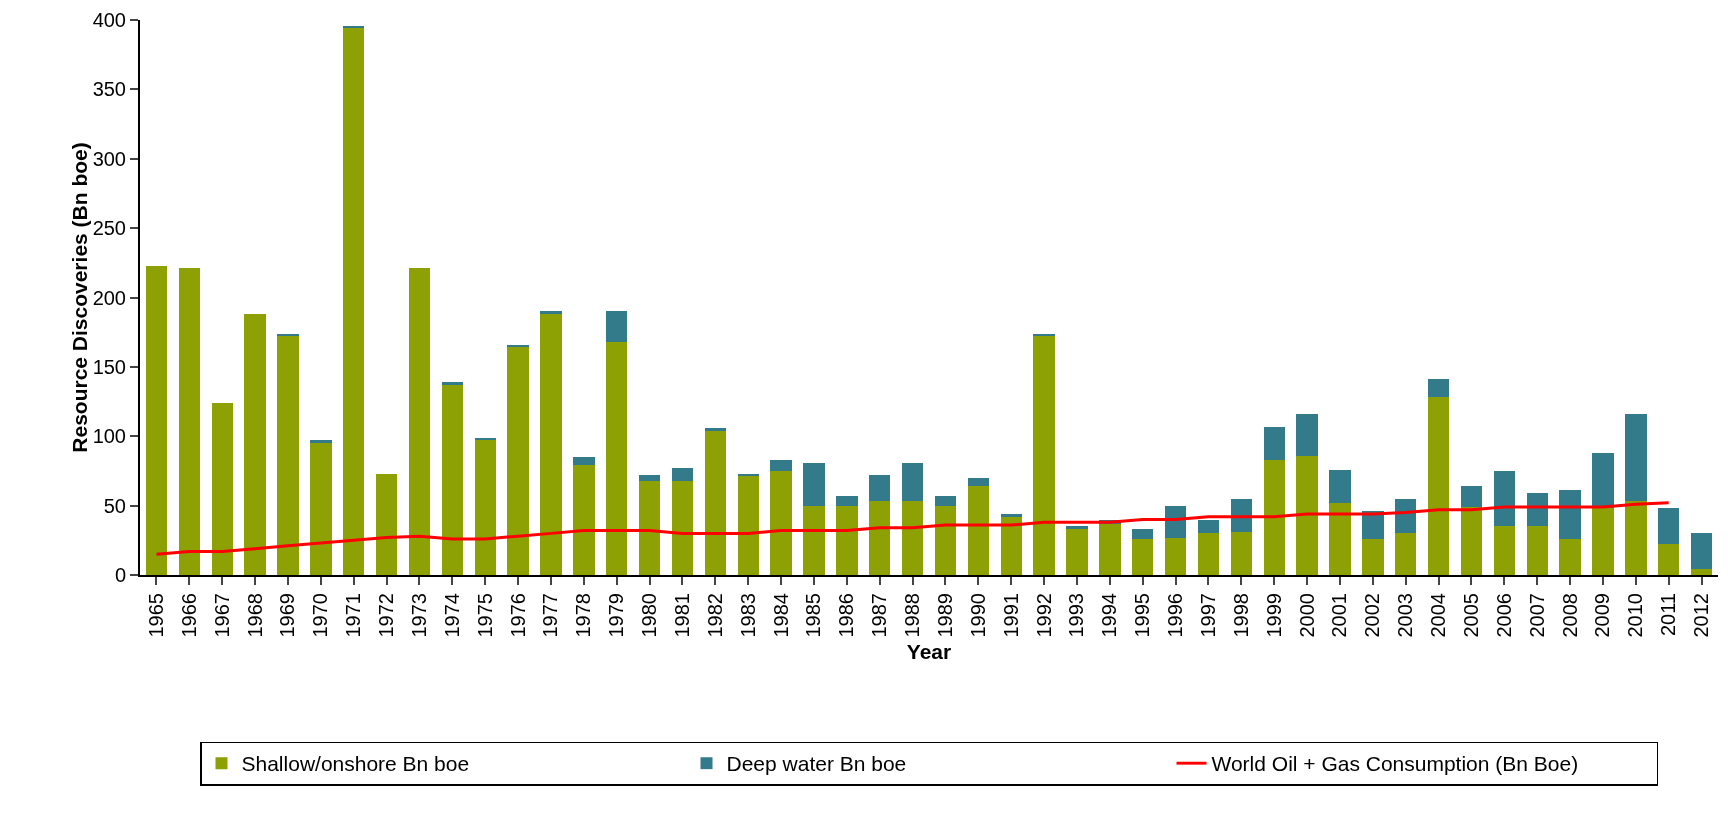 This screenshot has width=1728, height=835. Describe the element at coordinates (1142, 615) in the screenshot. I see `x-tick-label: 1995` at that location.